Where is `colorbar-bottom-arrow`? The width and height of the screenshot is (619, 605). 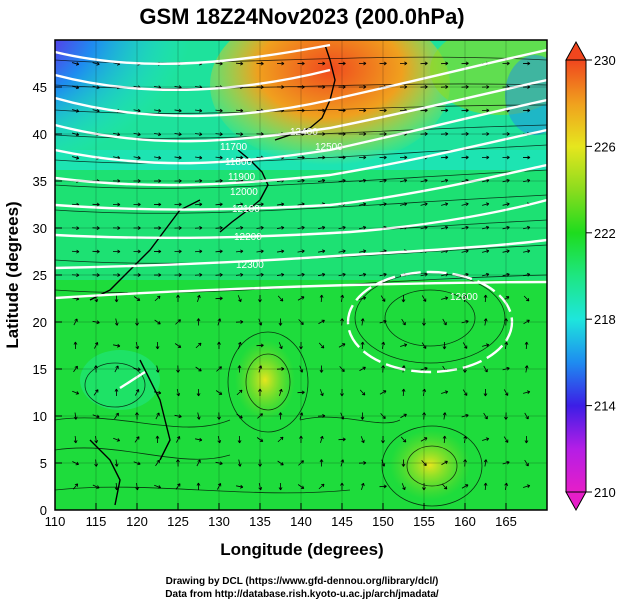
colorbar-bottom-arrow is located at coordinates (576, 501).